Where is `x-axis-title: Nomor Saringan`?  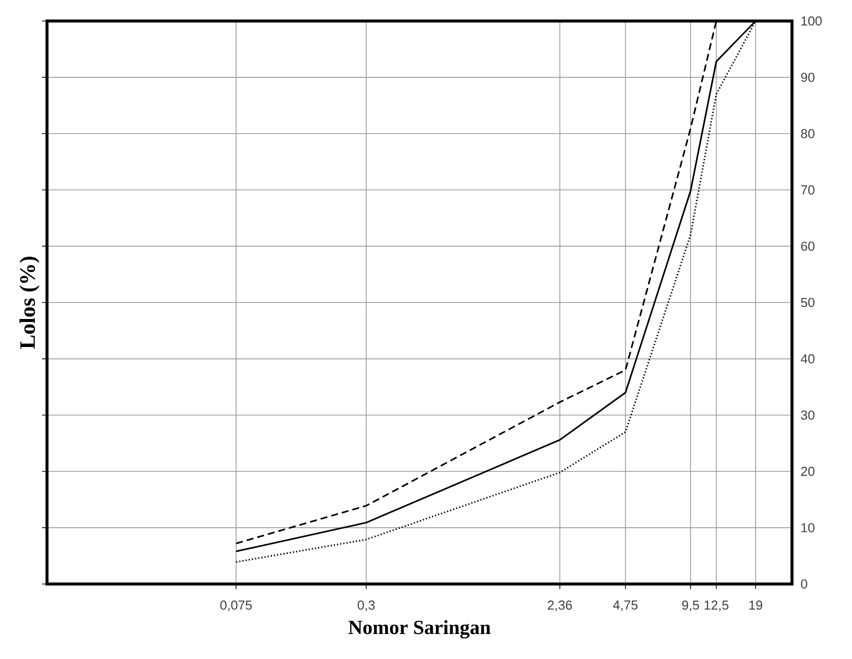
x-axis-title: Nomor Saringan is located at coordinates (419, 629).